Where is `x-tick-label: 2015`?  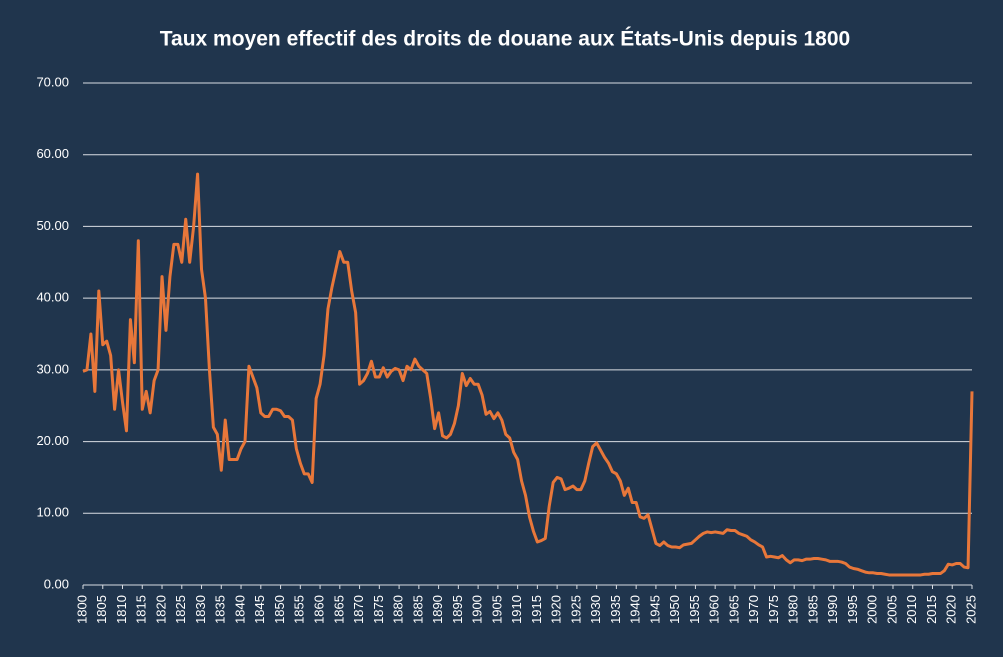 x-tick-label: 2015 is located at coordinates (931, 609).